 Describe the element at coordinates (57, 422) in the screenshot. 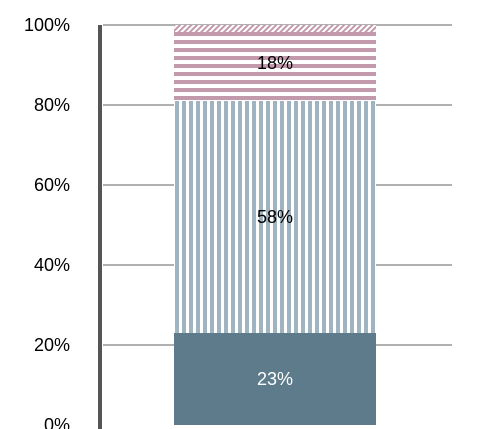

I see `y-tick-label: 0%` at that location.